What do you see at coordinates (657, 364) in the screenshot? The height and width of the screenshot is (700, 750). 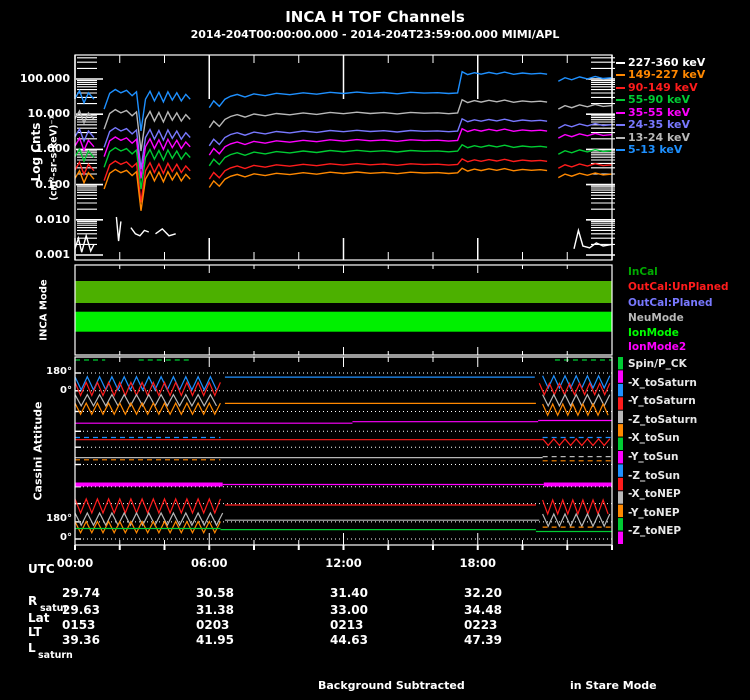 I see `attitude-legend-item: Spin/P_CK` at bounding box center [657, 364].